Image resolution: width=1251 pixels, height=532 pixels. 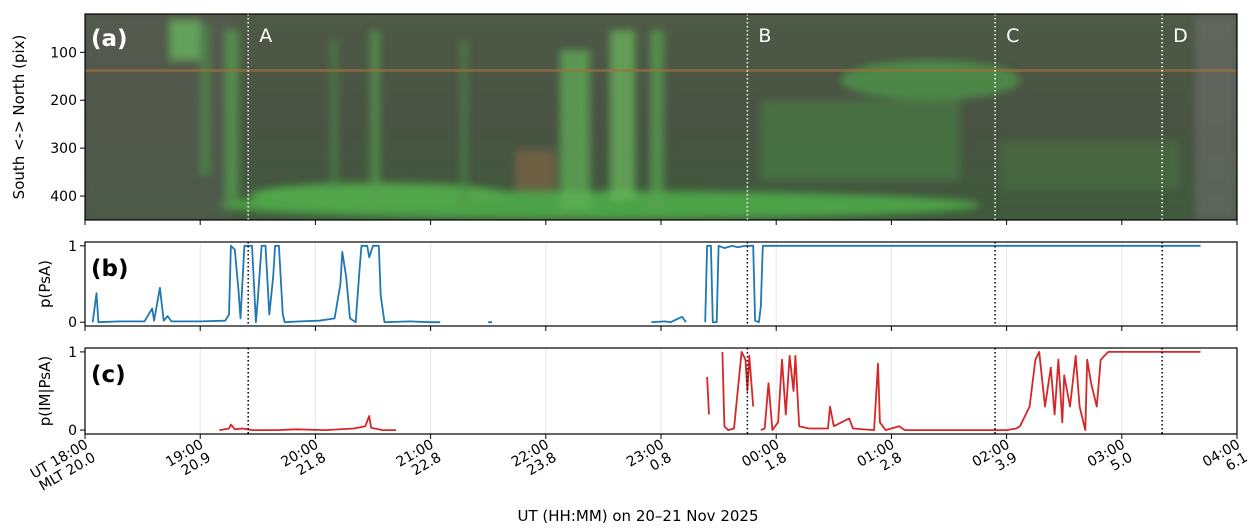 What do you see at coordinates (764, 456) in the screenshot?
I see `x-tick-label-group: 00:001.8` at bounding box center [764, 456].